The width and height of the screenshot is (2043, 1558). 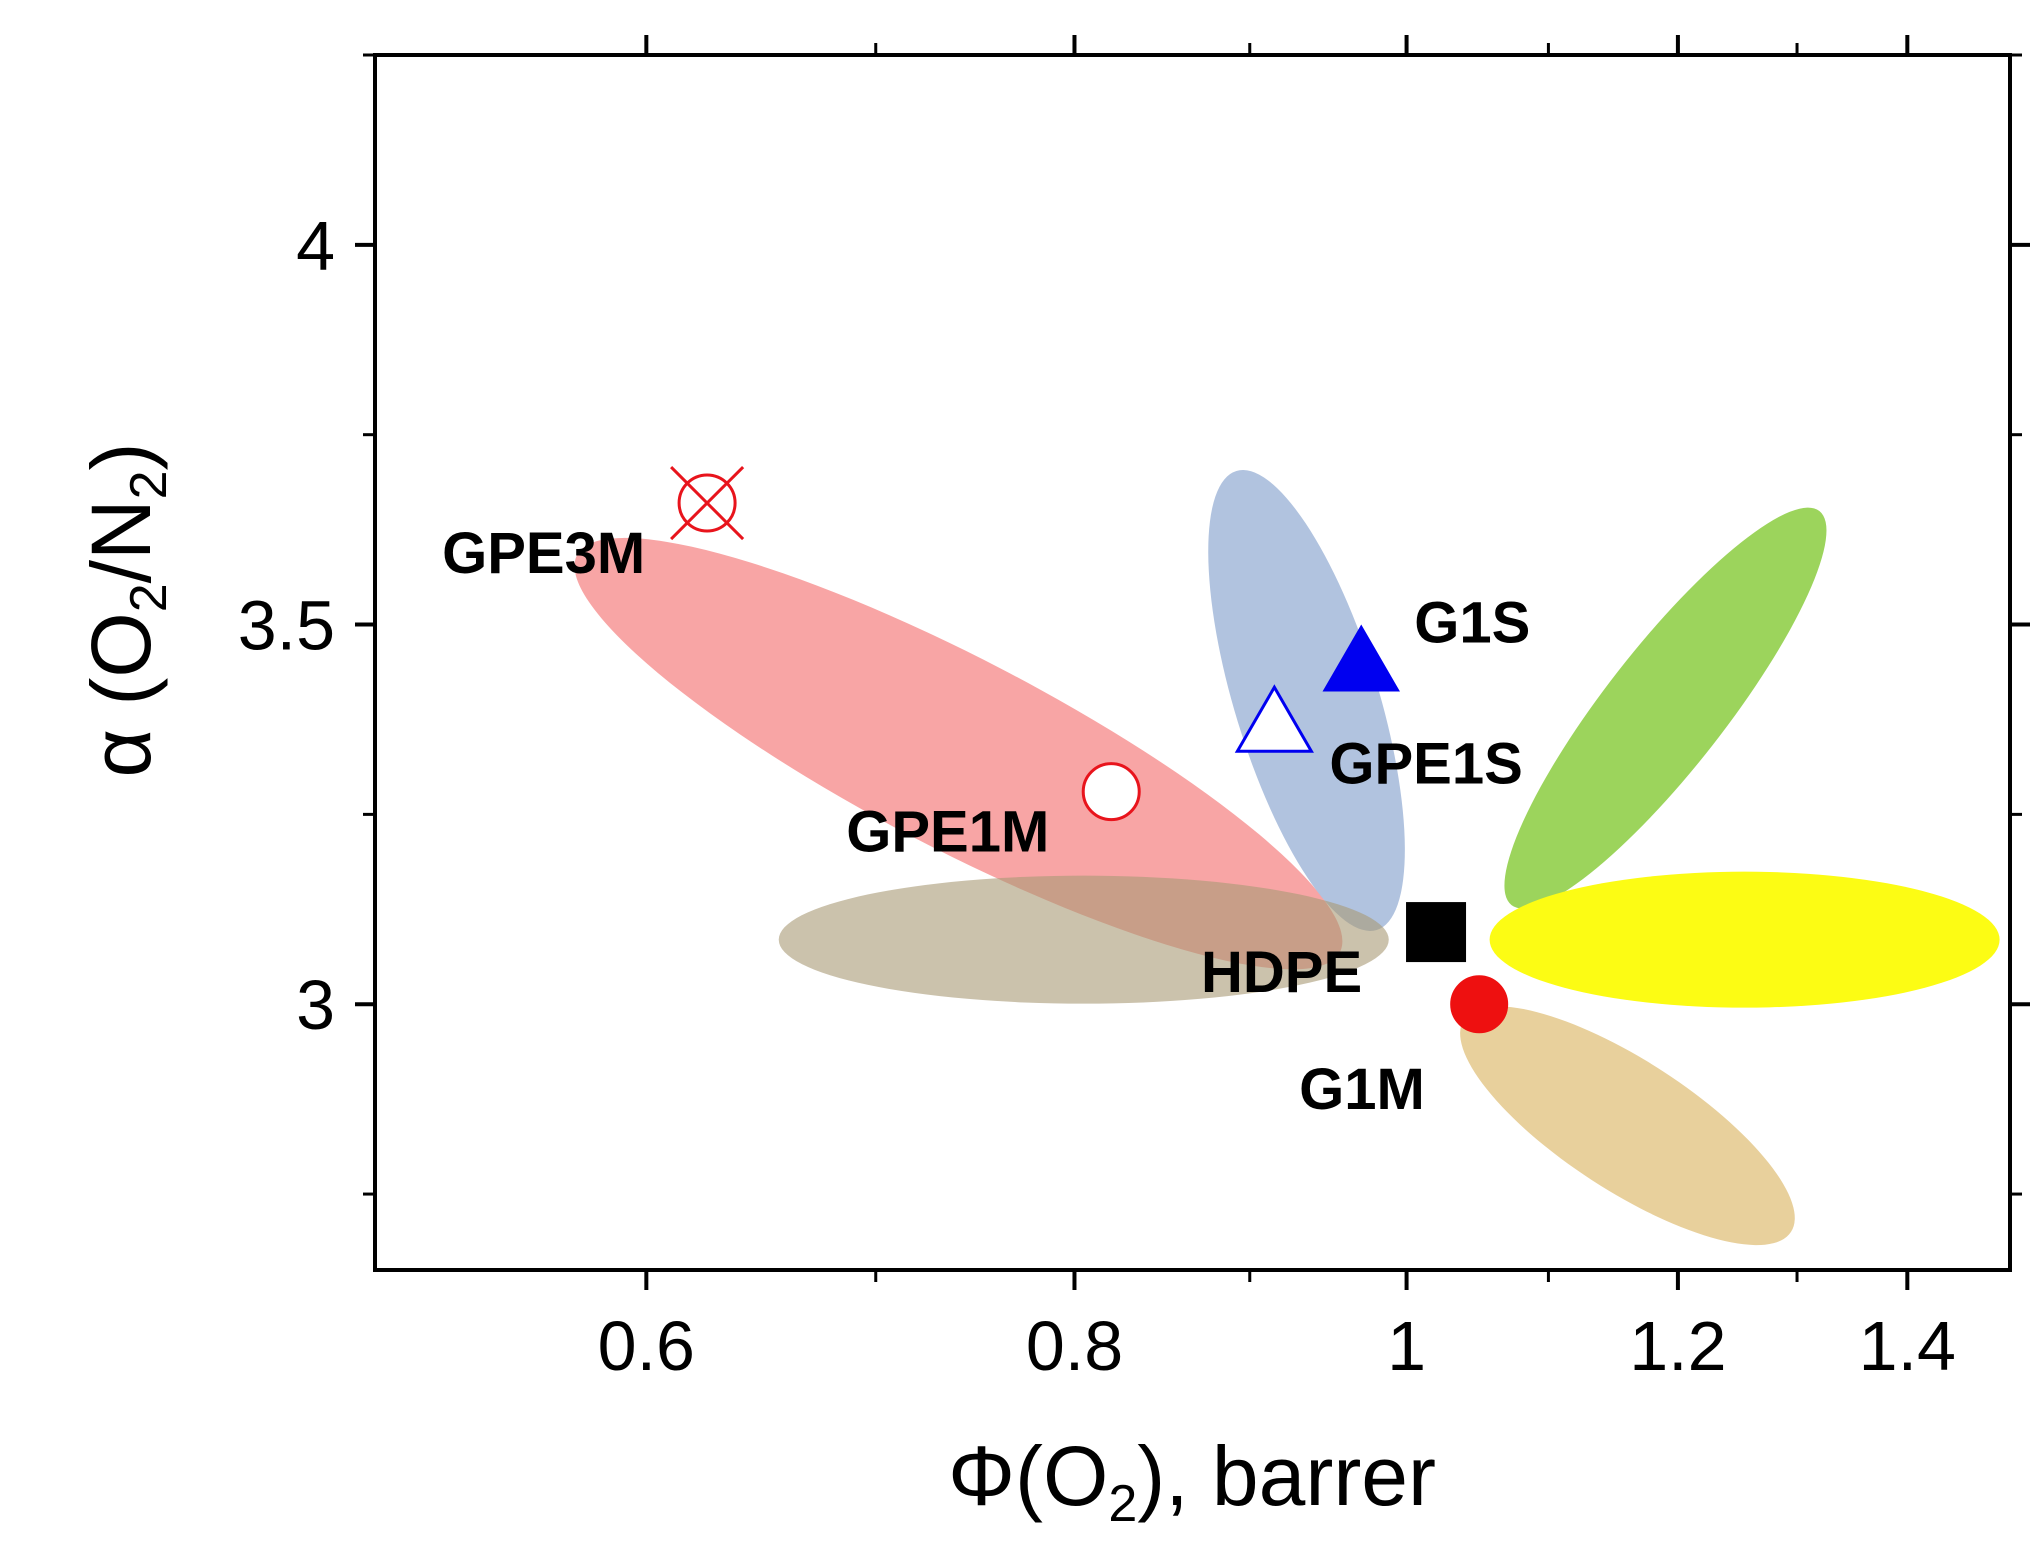 I want to click on gpe1m-marker, so click(x=1111, y=792).